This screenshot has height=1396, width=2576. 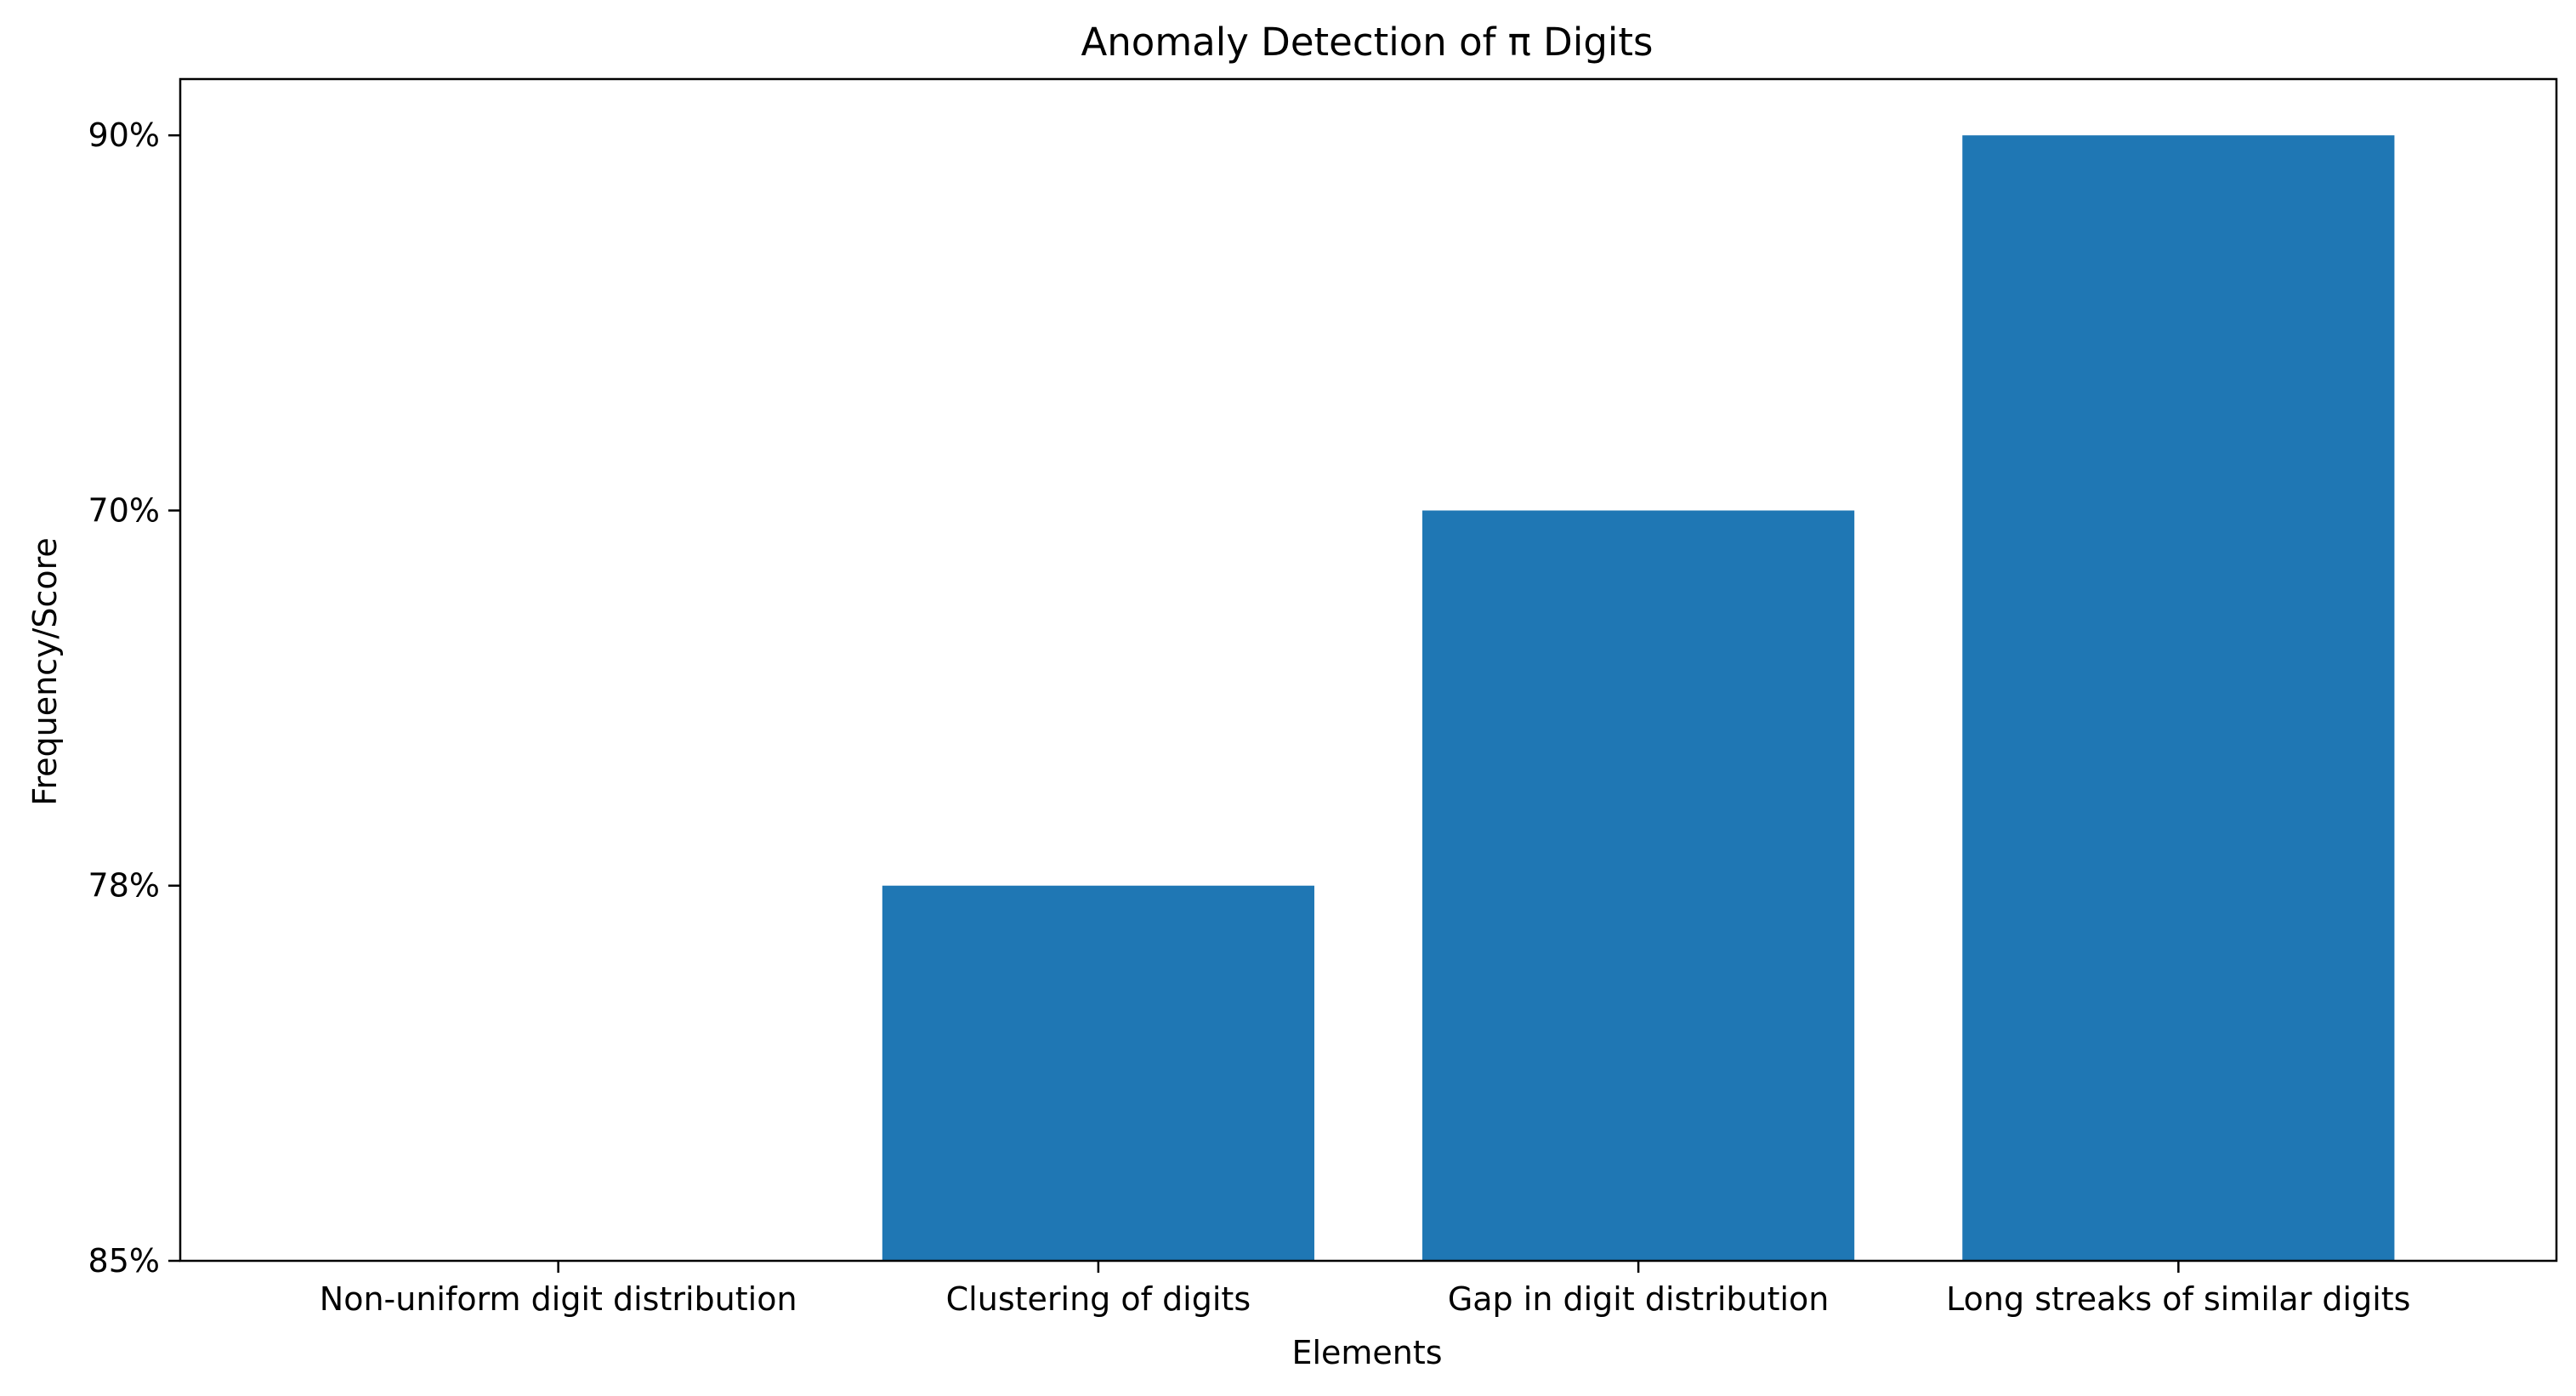 I want to click on chart-title: Anomaly Detection of π Digits, so click(x=1368, y=42).